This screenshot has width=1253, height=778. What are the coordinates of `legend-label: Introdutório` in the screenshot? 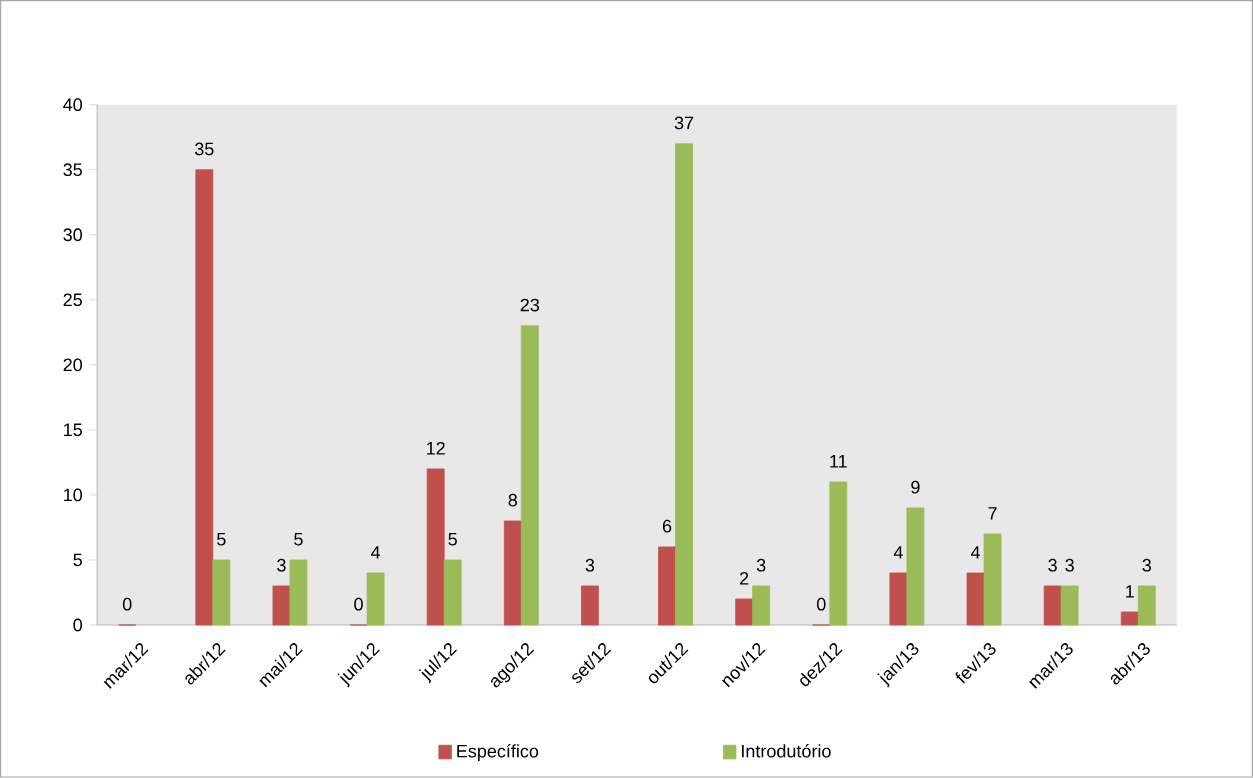 It's located at (786, 751).